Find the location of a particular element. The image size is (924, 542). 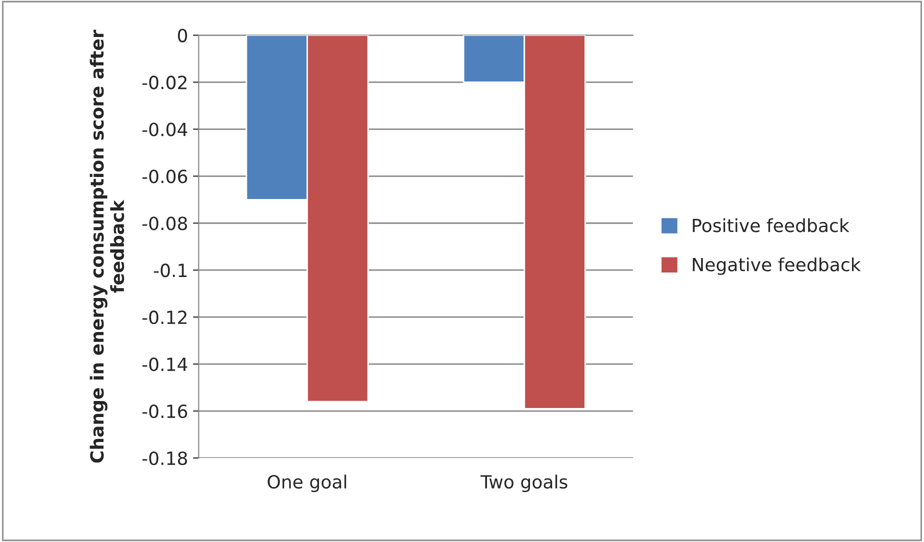

y-axis-title: Change in energy consumption score after feedback is located at coordinates (107, 246).